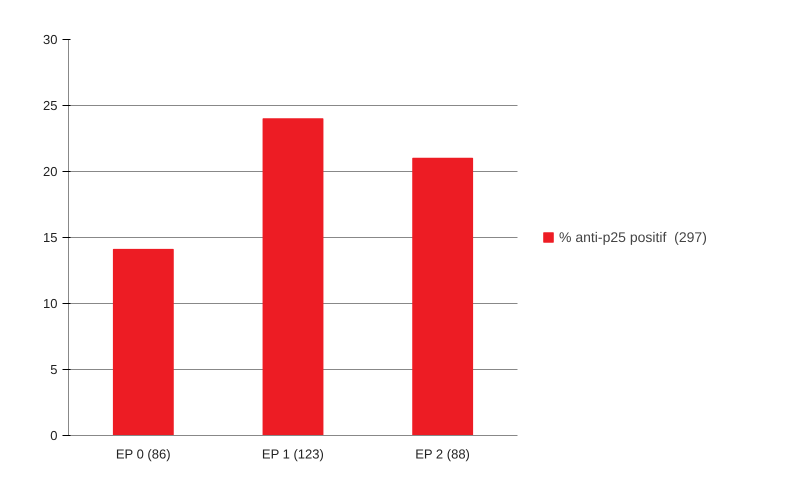 The height and width of the screenshot is (482, 793). What do you see at coordinates (54, 369) in the screenshot?
I see `y-tick-label: 5` at bounding box center [54, 369].